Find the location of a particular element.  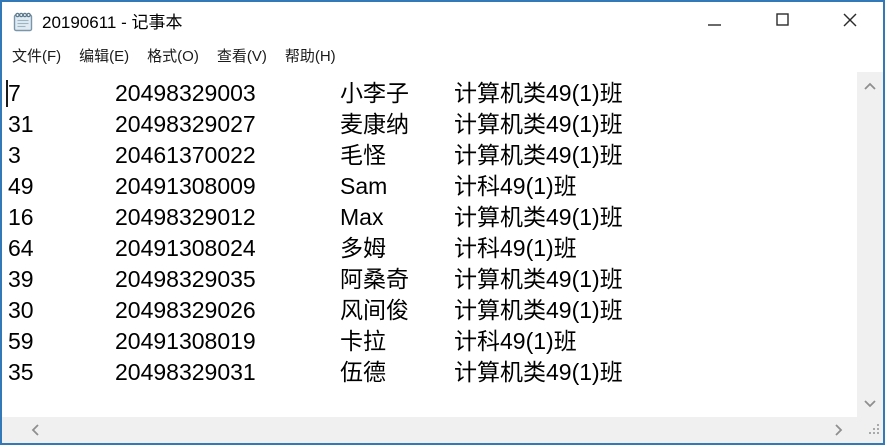

scroll-right-button is located at coordinates (838, 430).